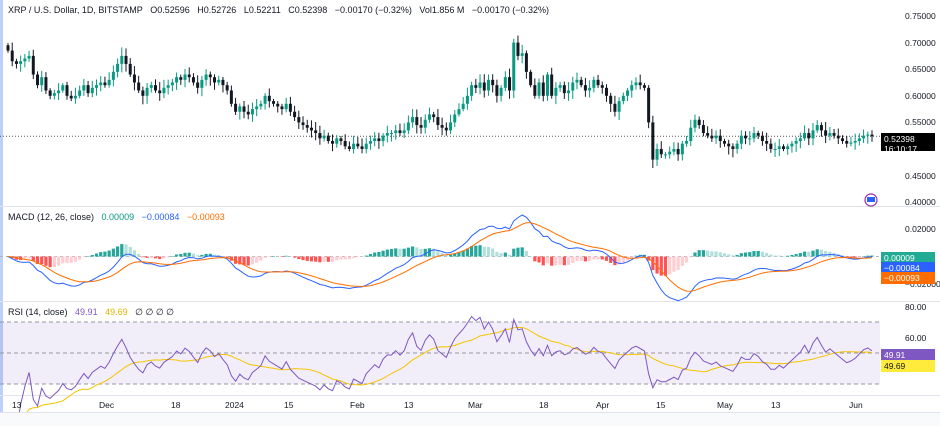 This screenshot has width=940, height=426. I want to click on macd-hist-tag: 0.00009, so click(908, 258).